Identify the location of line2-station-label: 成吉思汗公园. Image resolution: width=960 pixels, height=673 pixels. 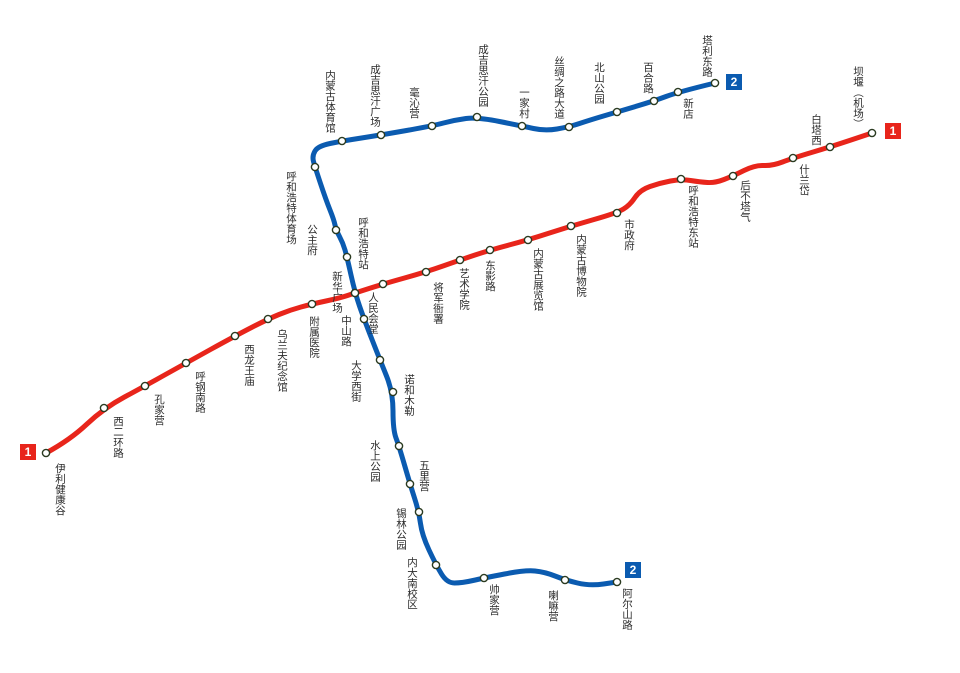
(483, 75).